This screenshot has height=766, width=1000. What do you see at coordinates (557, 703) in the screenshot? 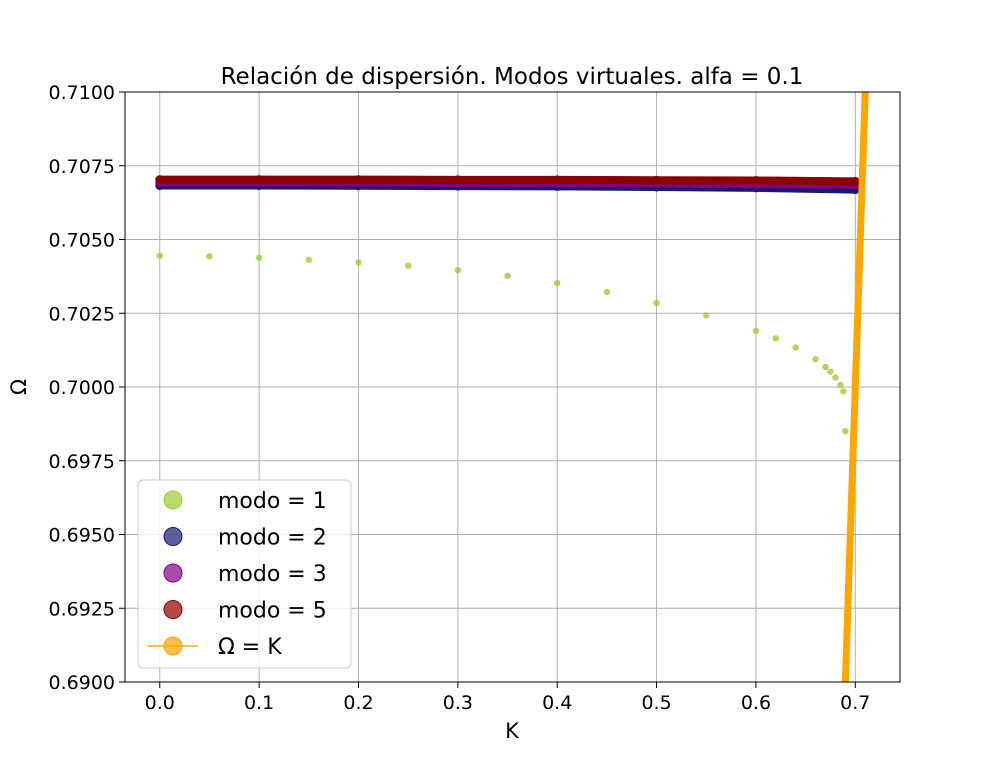
I see `x-tick-label: 0.4` at bounding box center [557, 703].